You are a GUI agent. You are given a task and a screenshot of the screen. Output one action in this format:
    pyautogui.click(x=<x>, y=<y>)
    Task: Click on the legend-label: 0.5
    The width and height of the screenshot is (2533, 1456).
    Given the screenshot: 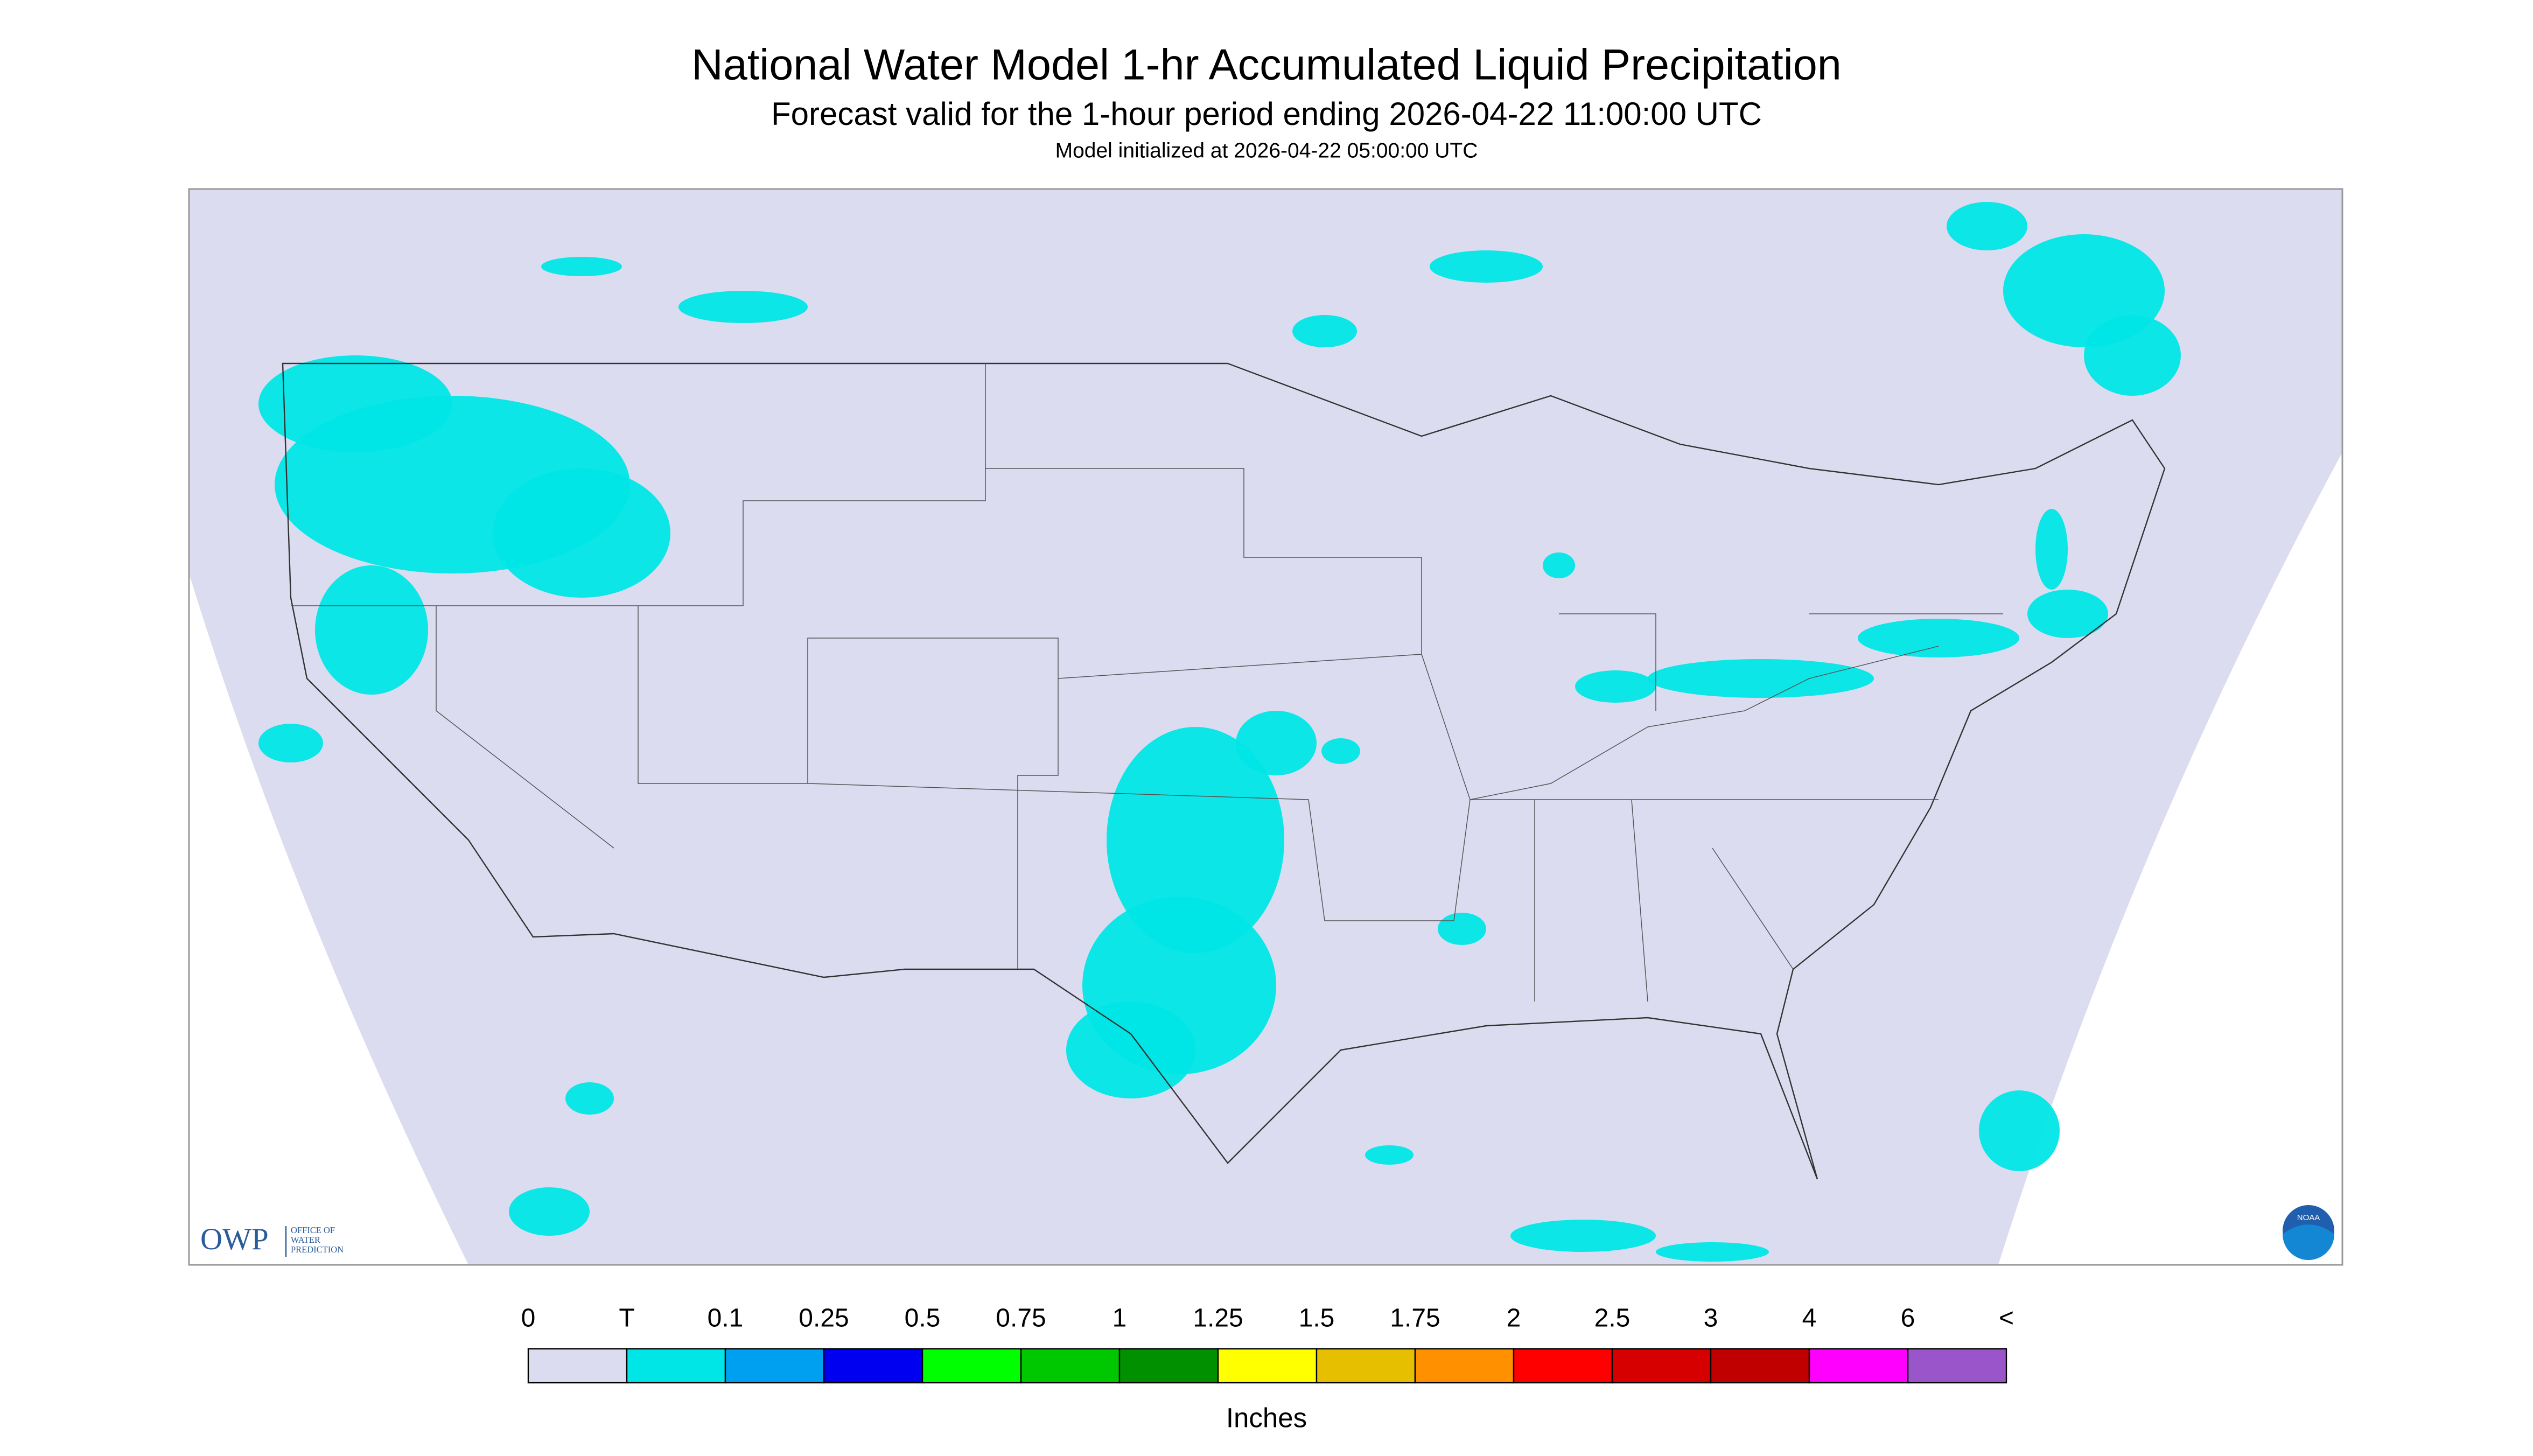 What is the action you would take?
    pyautogui.click(x=923, y=1318)
    